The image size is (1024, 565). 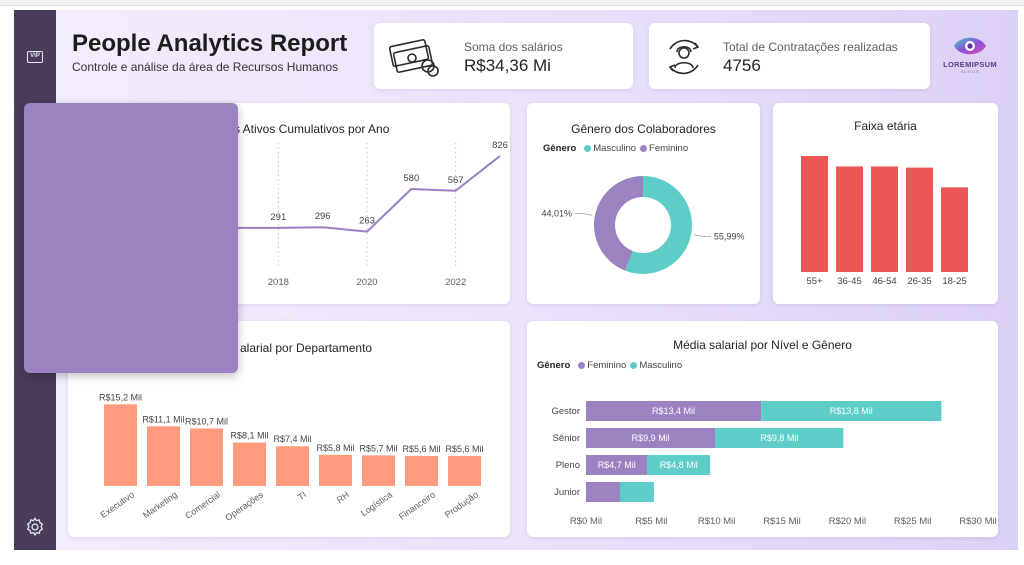 I want to click on x-tick-label: 36-45, so click(x=849, y=281).